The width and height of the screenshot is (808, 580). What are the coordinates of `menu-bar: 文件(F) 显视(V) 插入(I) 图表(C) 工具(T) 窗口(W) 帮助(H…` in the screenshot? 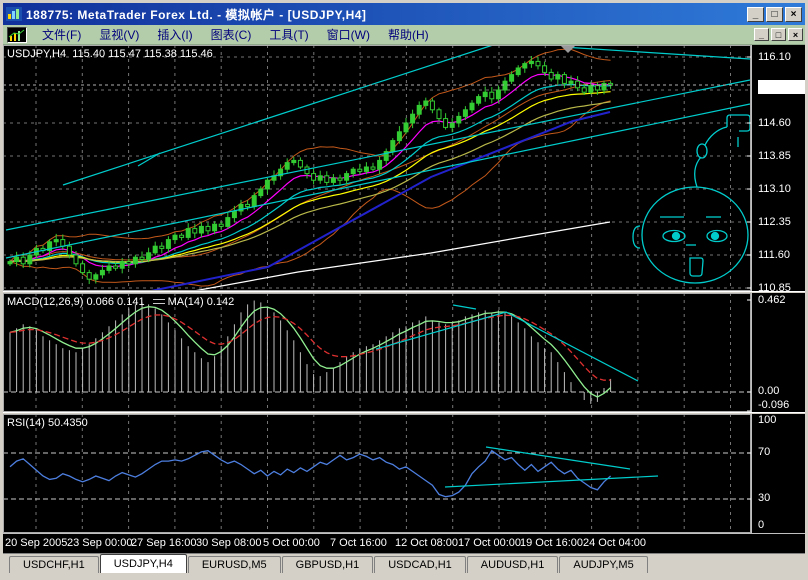 It's located at (404, 35).